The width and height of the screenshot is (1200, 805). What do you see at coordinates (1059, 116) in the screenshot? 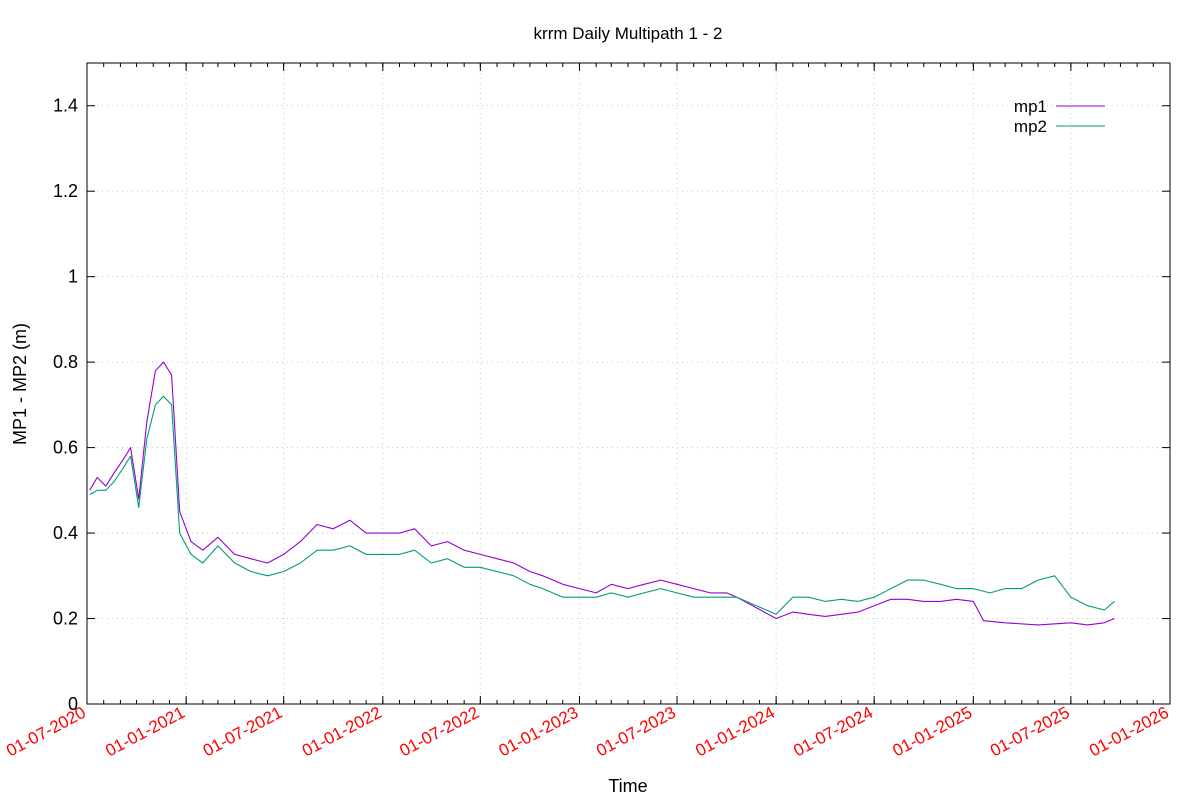
I see `legend: mp1 mp2` at bounding box center [1059, 116].